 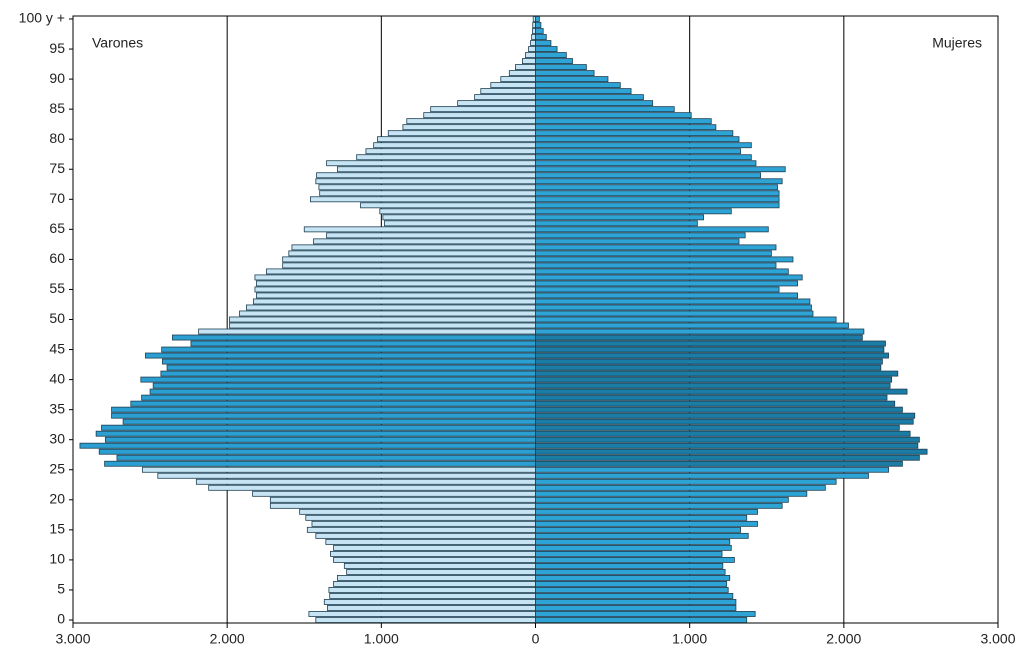 What do you see at coordinates (57, 288) in the screenshot?
I see `y-tick-label: 55` at bounding box center [57, 288].